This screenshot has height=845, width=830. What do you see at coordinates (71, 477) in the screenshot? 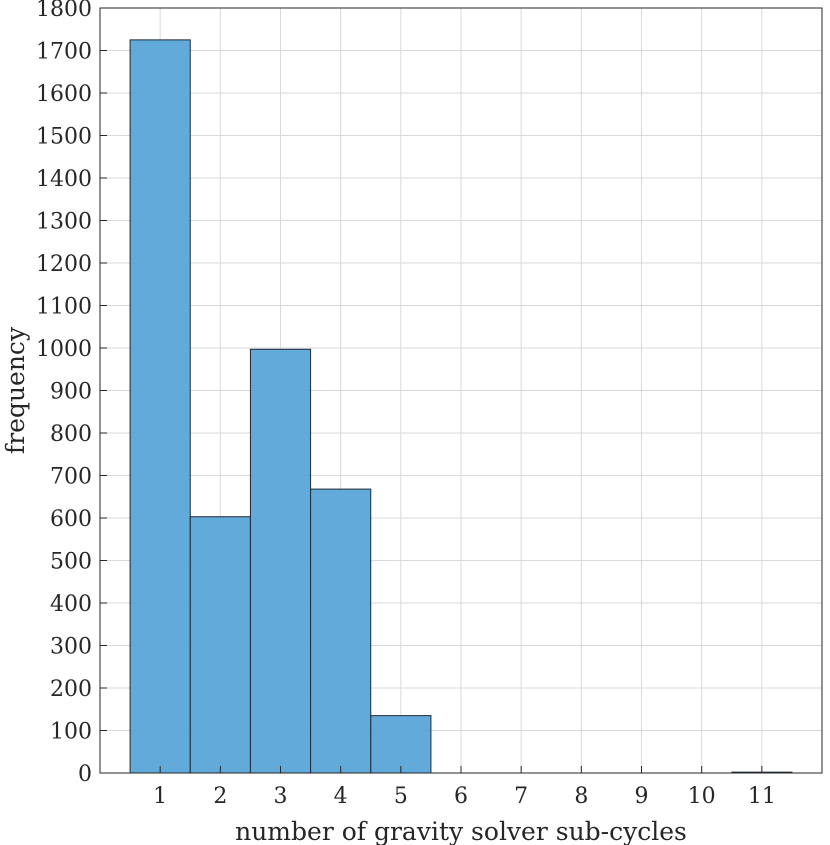
I see `y-tick-label: 700` at bounding box center [71, 477].